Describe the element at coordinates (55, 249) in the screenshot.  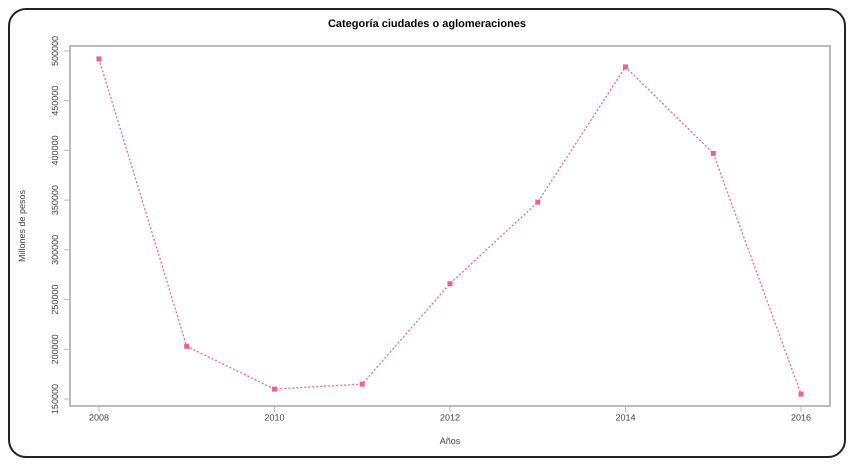
I see `y-tick-label: 300000` at that location.